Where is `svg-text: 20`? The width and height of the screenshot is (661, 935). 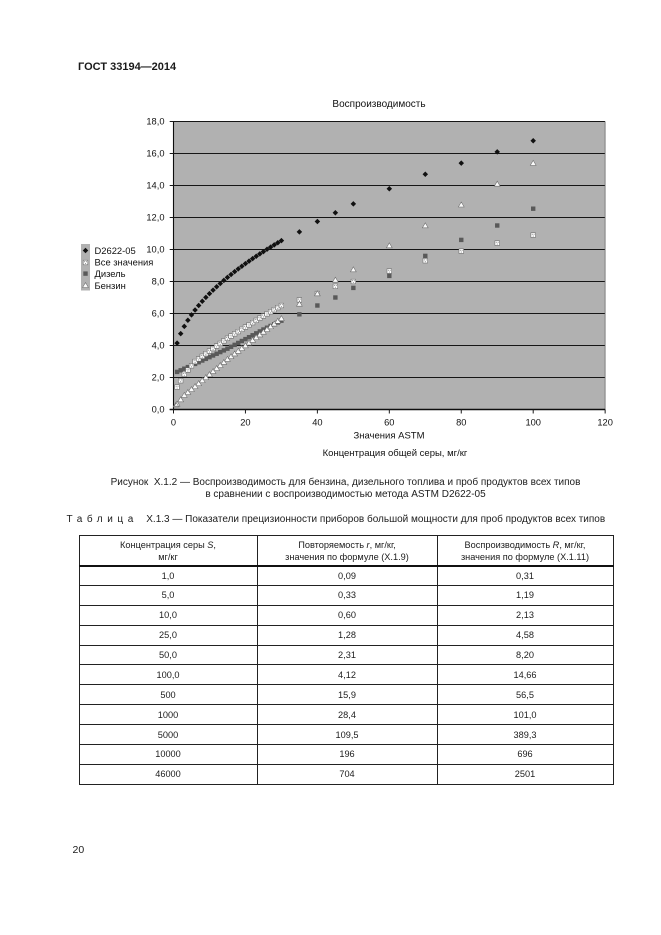
svg-text: 20 is located at coordinates (245, 423).